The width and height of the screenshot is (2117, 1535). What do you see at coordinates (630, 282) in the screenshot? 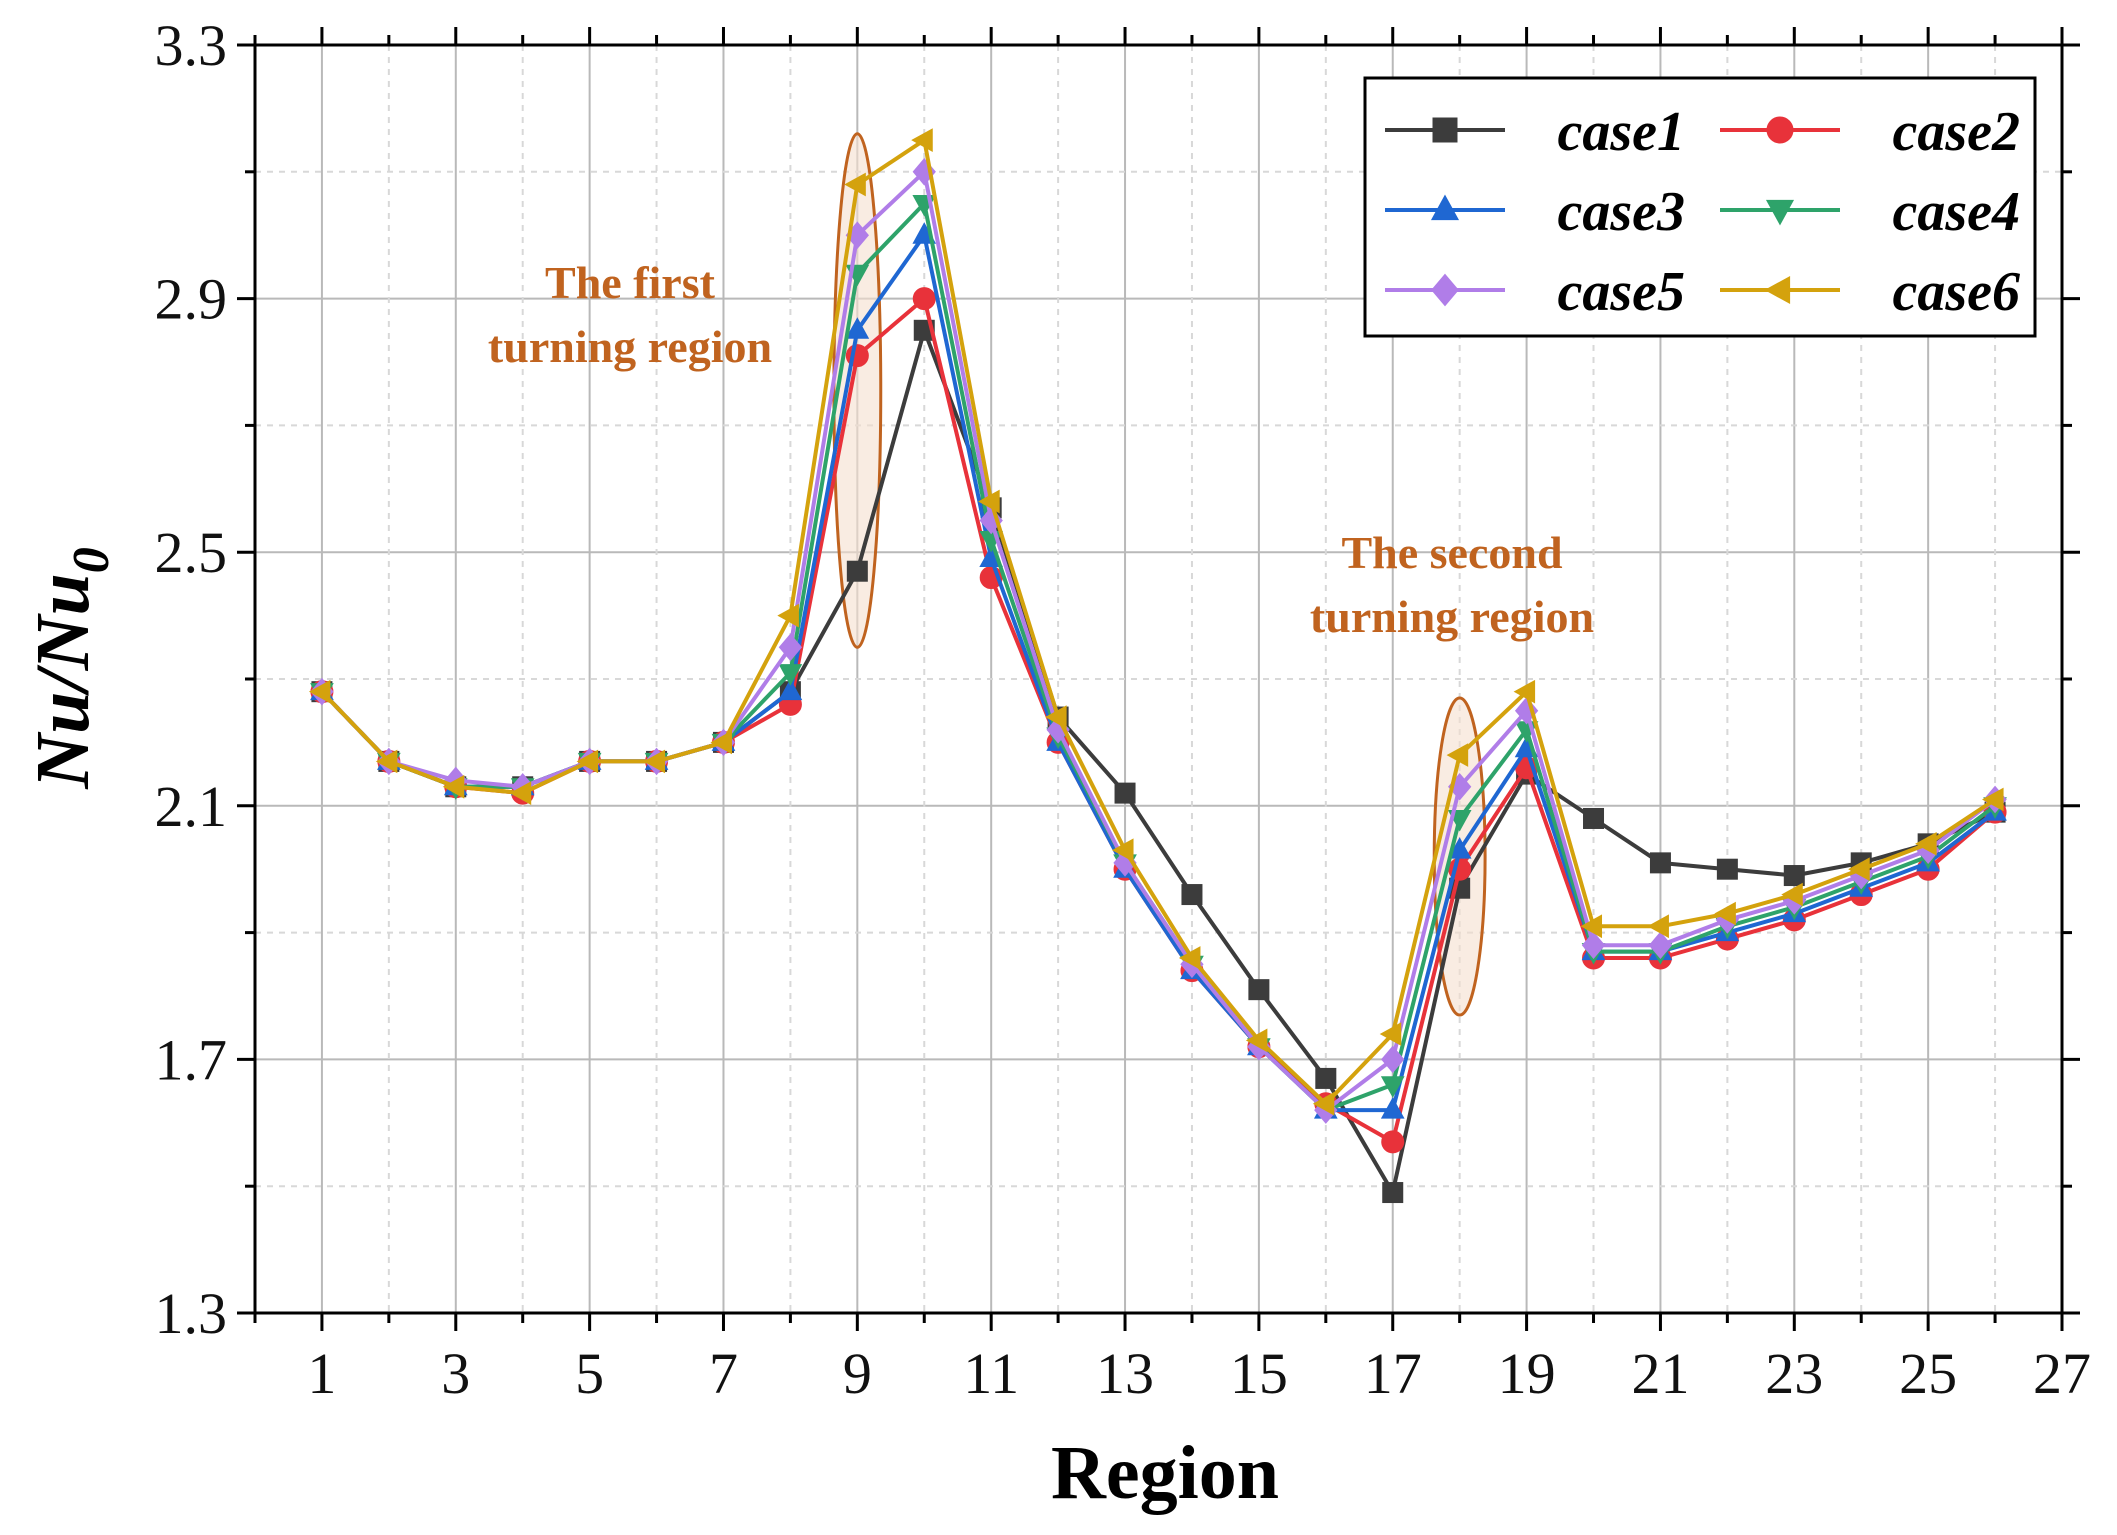
I see `annotation-first-line1: The first` at bounding box center [630, 282].